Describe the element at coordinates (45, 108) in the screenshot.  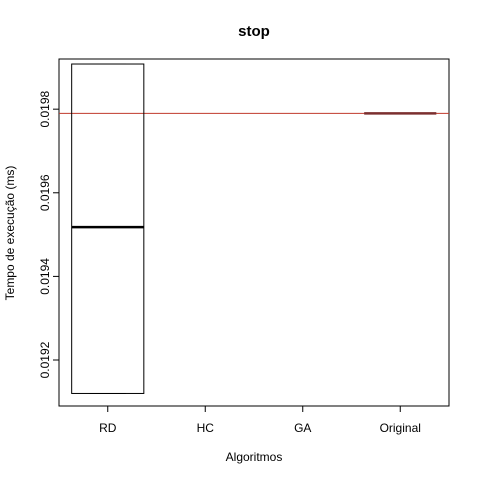
I see `y-tick-label: 0.0198` at that location.